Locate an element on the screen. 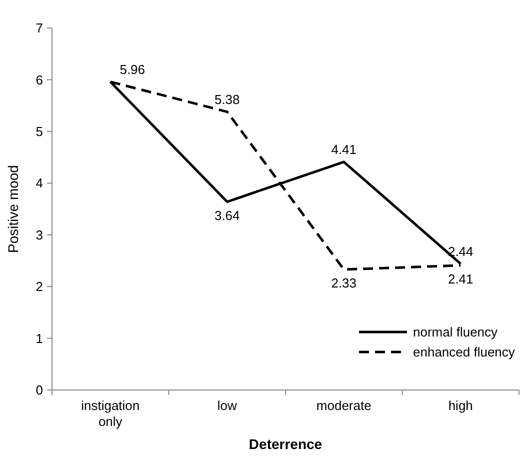 This screenshot has height=457, width=531. data-label: 2.41 is located at coordinates (461, 278).